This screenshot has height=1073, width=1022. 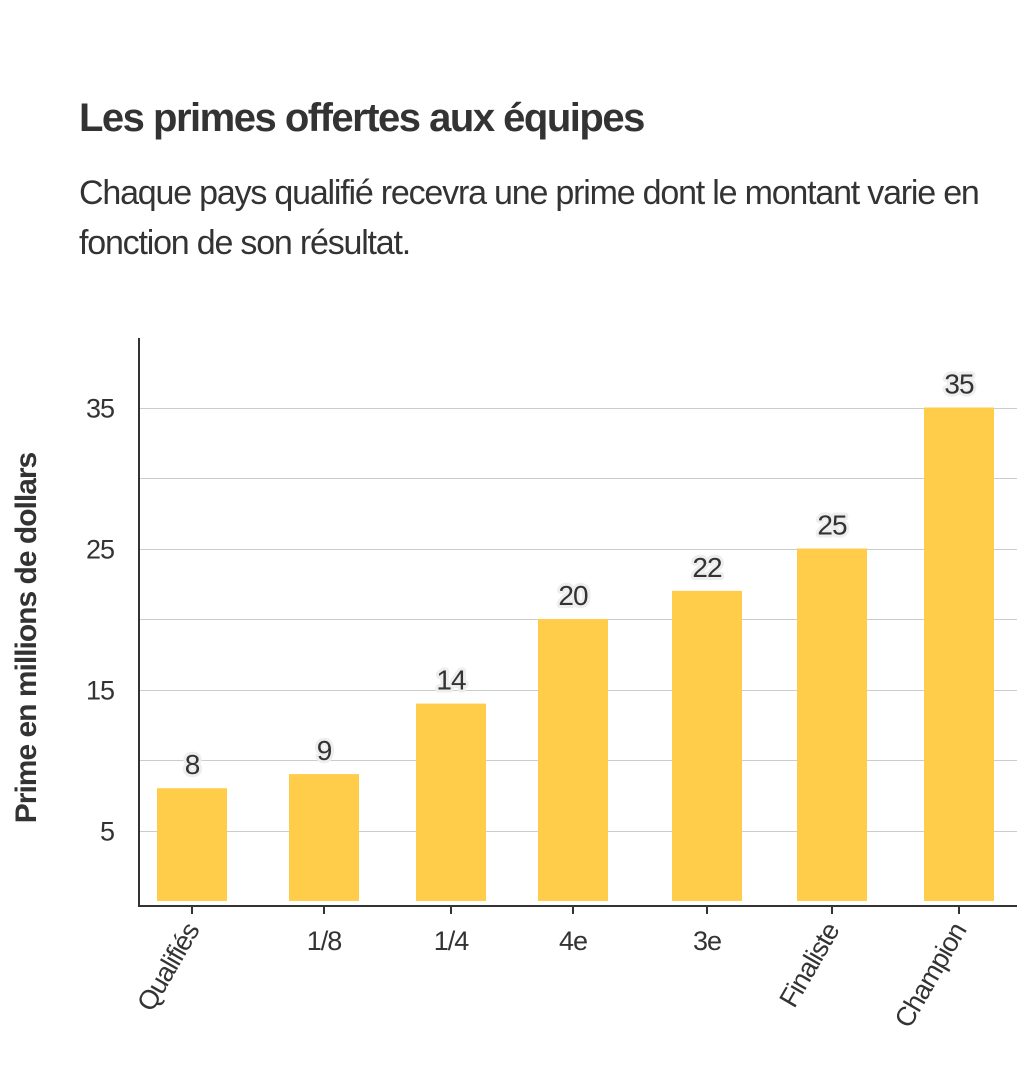 I want to click on y-tick-label: 15, so click(x=100, y=691).